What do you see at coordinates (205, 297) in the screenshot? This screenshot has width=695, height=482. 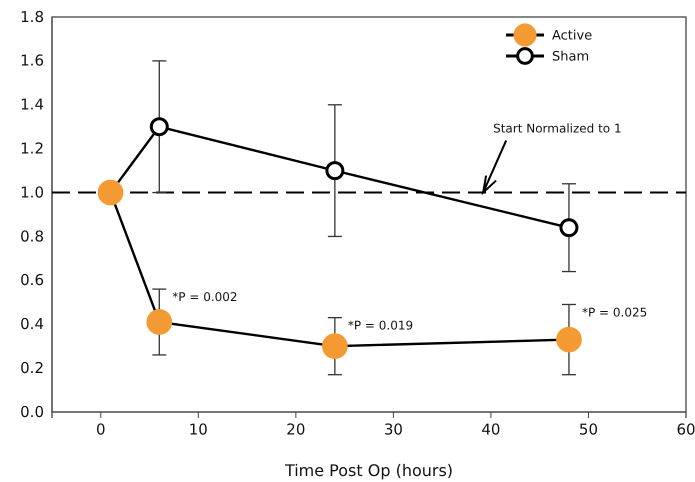 I see `annotation: *P = 0.002` at bounding box center [205, 297].